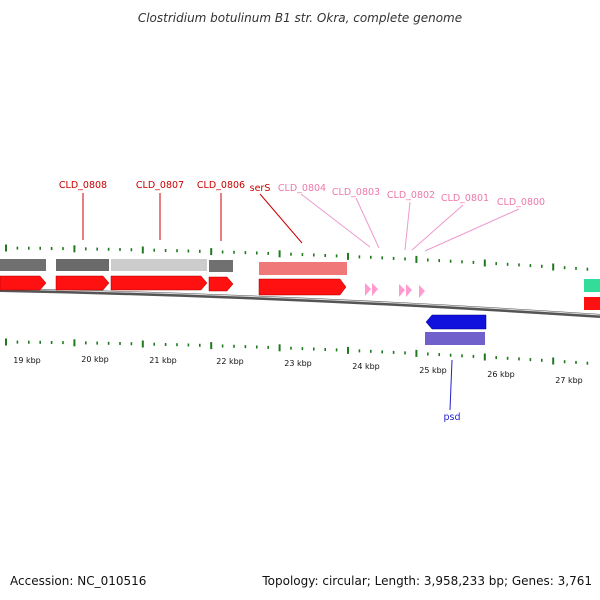 The width and height of the screenshot is (600, 600). Describe the element at coordinates (395, 290) in the screenshot. I see `pink-arrow-group` at that location.